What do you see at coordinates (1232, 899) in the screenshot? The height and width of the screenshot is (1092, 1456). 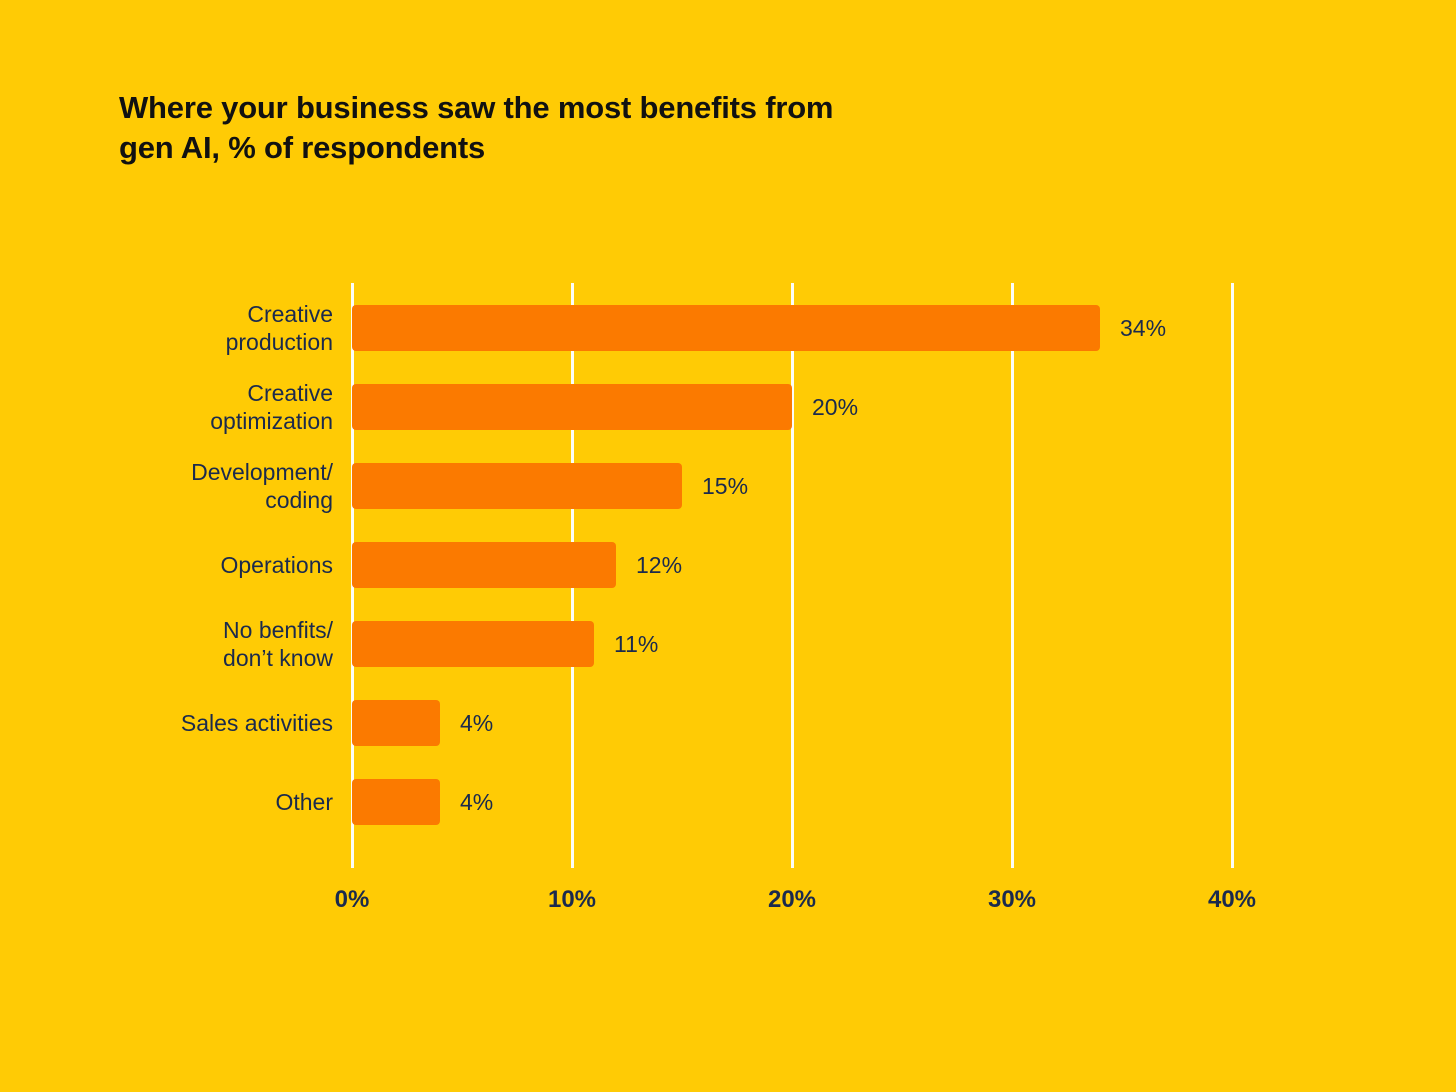 I see `x-tick-label: 40%` at bounding box center [1232, 899].